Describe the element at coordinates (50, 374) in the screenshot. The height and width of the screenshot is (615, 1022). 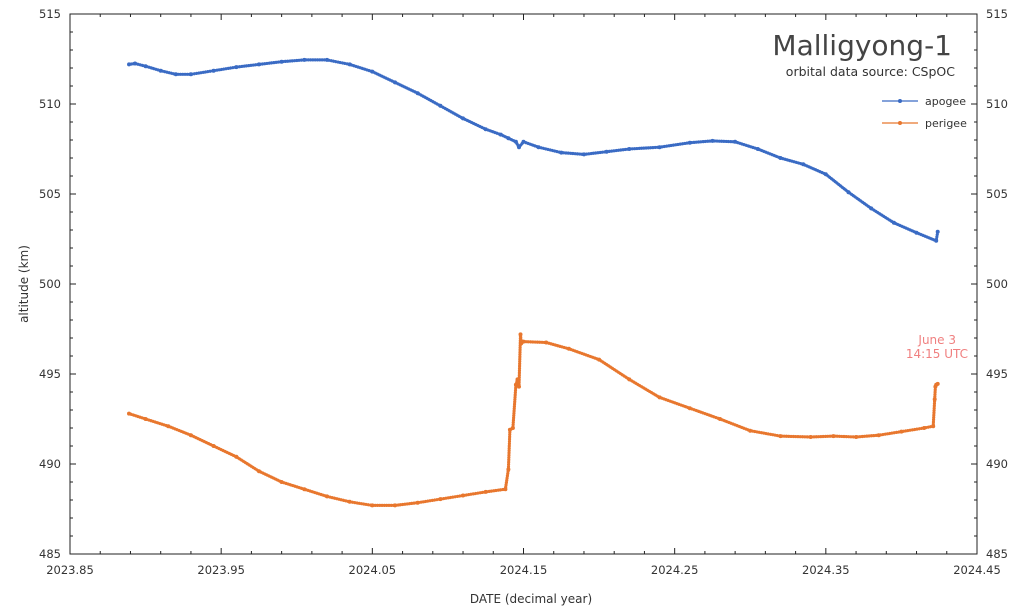
I see `y-tick-label-left: 495` at that location.